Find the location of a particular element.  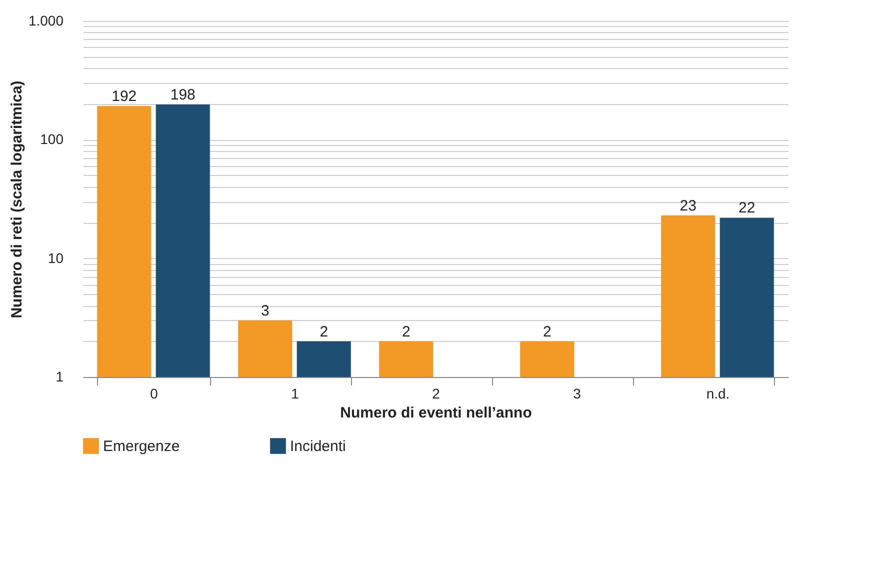

y-tick-label: 1 is located at coordinates (60, 376).